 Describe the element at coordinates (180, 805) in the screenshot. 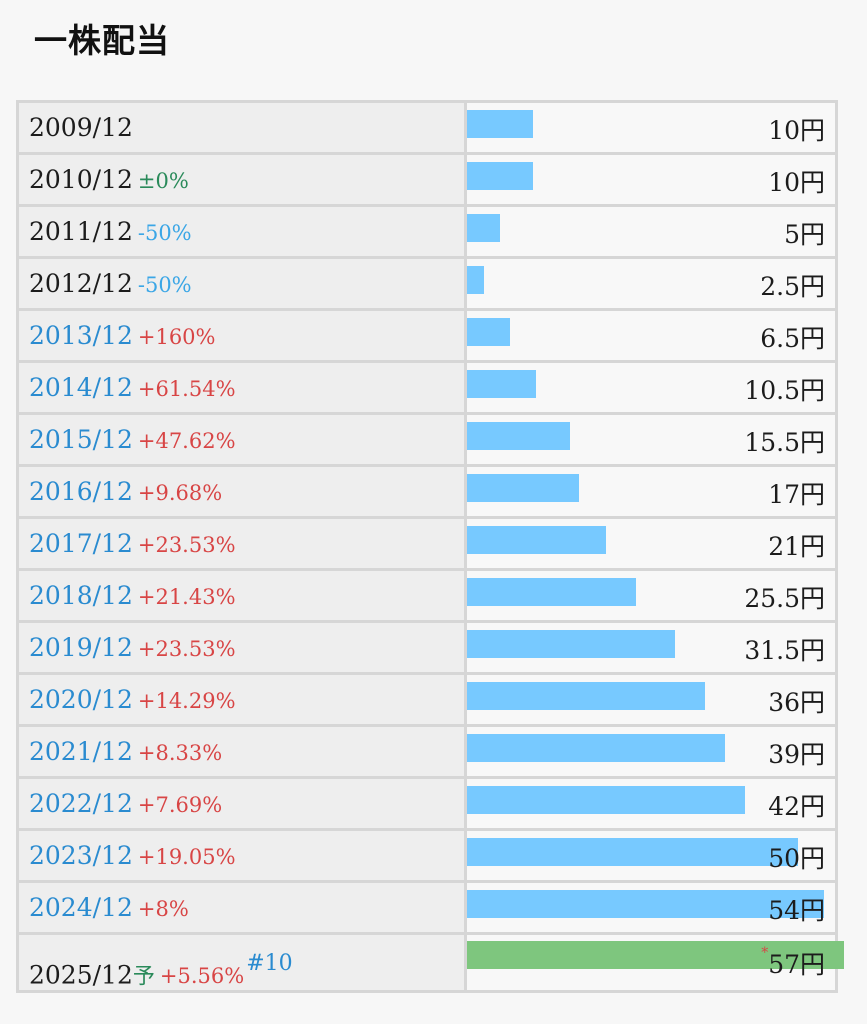

I see `change-percent: +7.69%` at that location.